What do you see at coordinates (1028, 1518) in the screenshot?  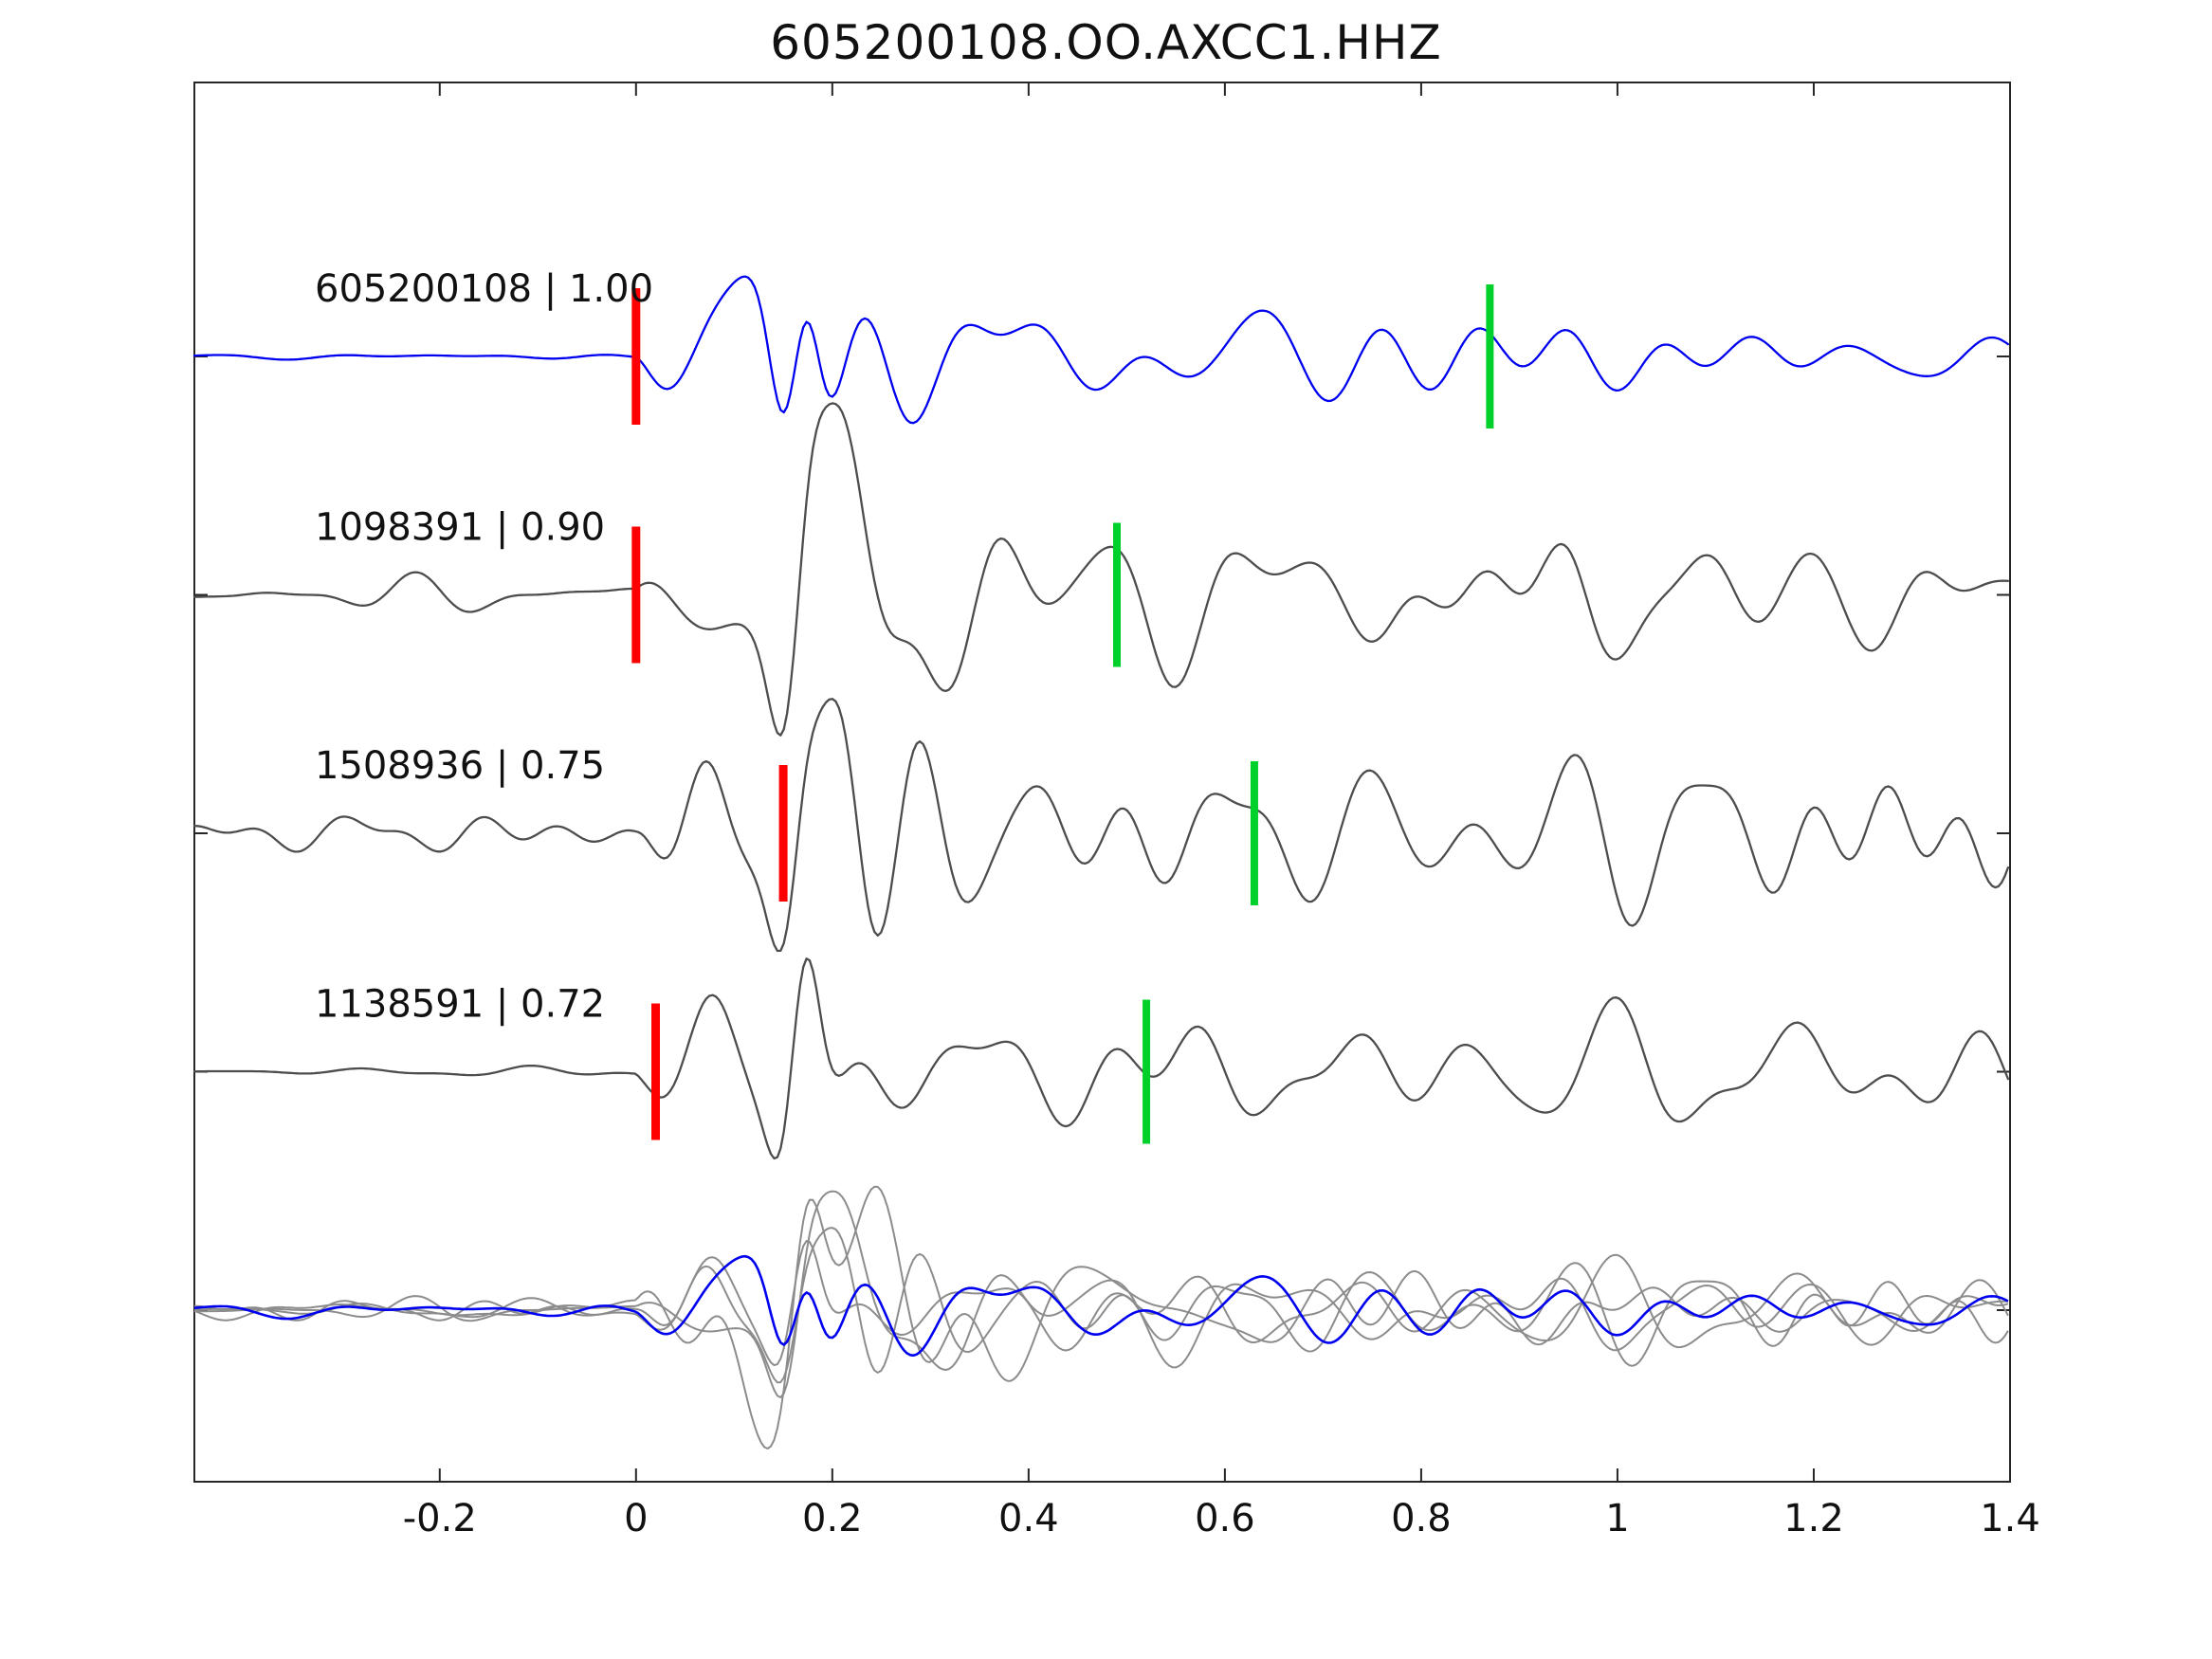 I see `x-tick-label: 0.4` at bounding box center [1028, 1518].